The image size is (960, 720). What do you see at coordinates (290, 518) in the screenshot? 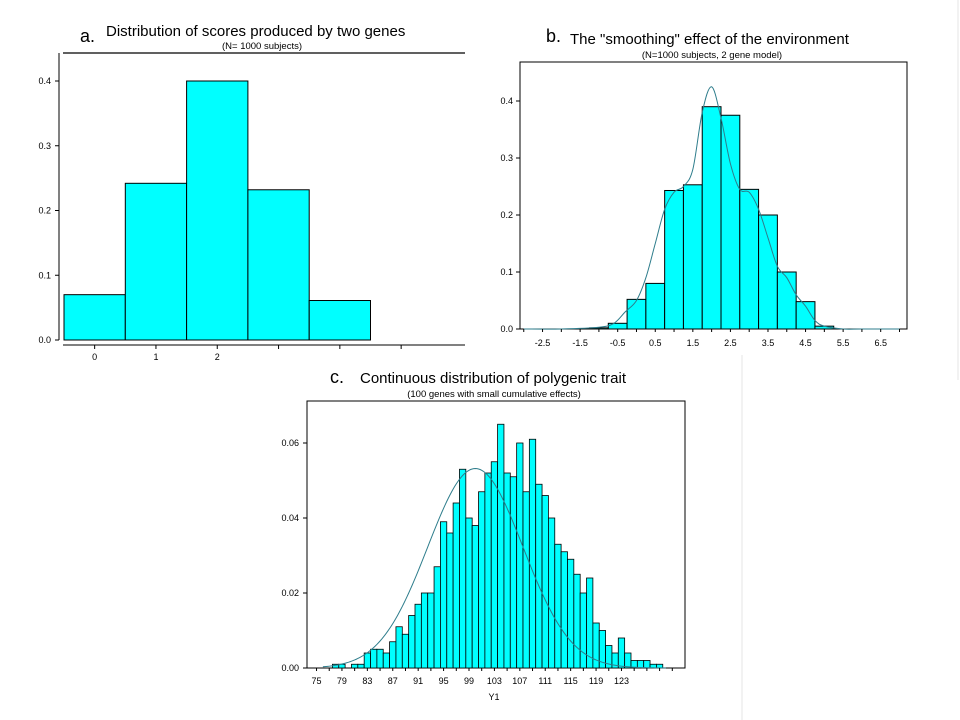
I see `y-tick-label: 0.04` at bounding box center [290, 518].